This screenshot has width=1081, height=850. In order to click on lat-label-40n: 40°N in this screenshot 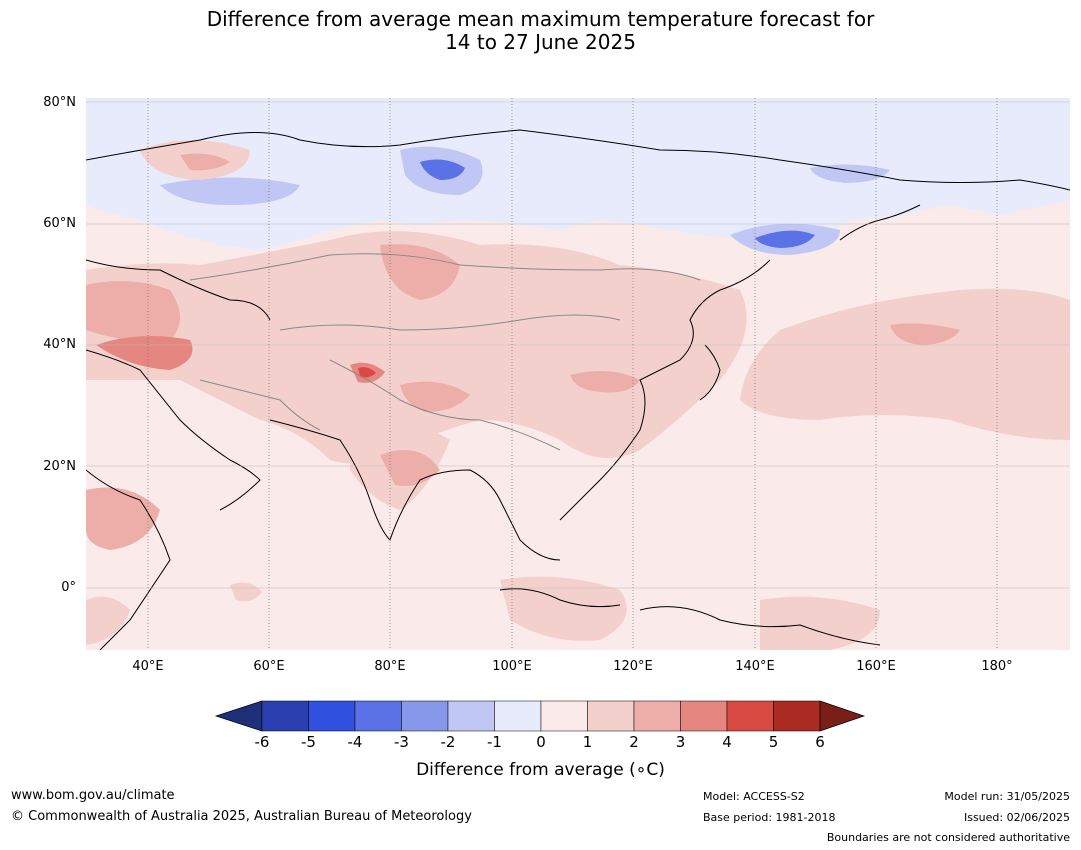, I will do `click(59, 344)`.